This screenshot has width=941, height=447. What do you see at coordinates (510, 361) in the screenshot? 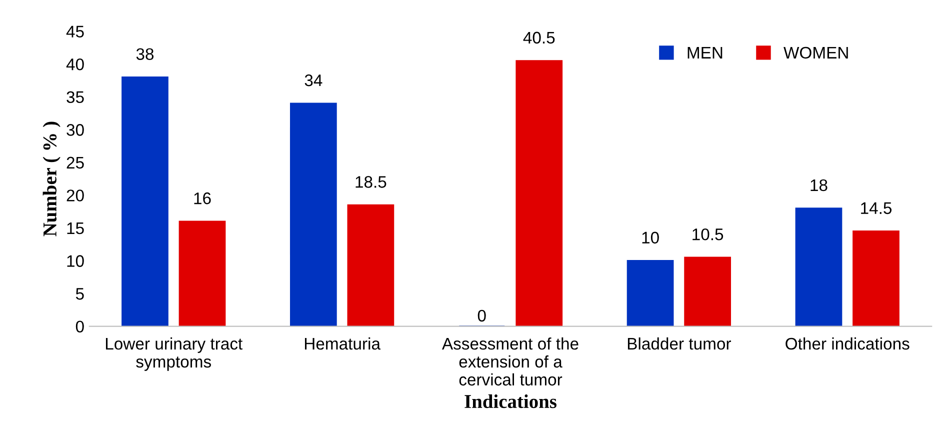
I see `x-tick-label: Assessment of the extension of a cervical tumor` at bounding box center [510, 361].